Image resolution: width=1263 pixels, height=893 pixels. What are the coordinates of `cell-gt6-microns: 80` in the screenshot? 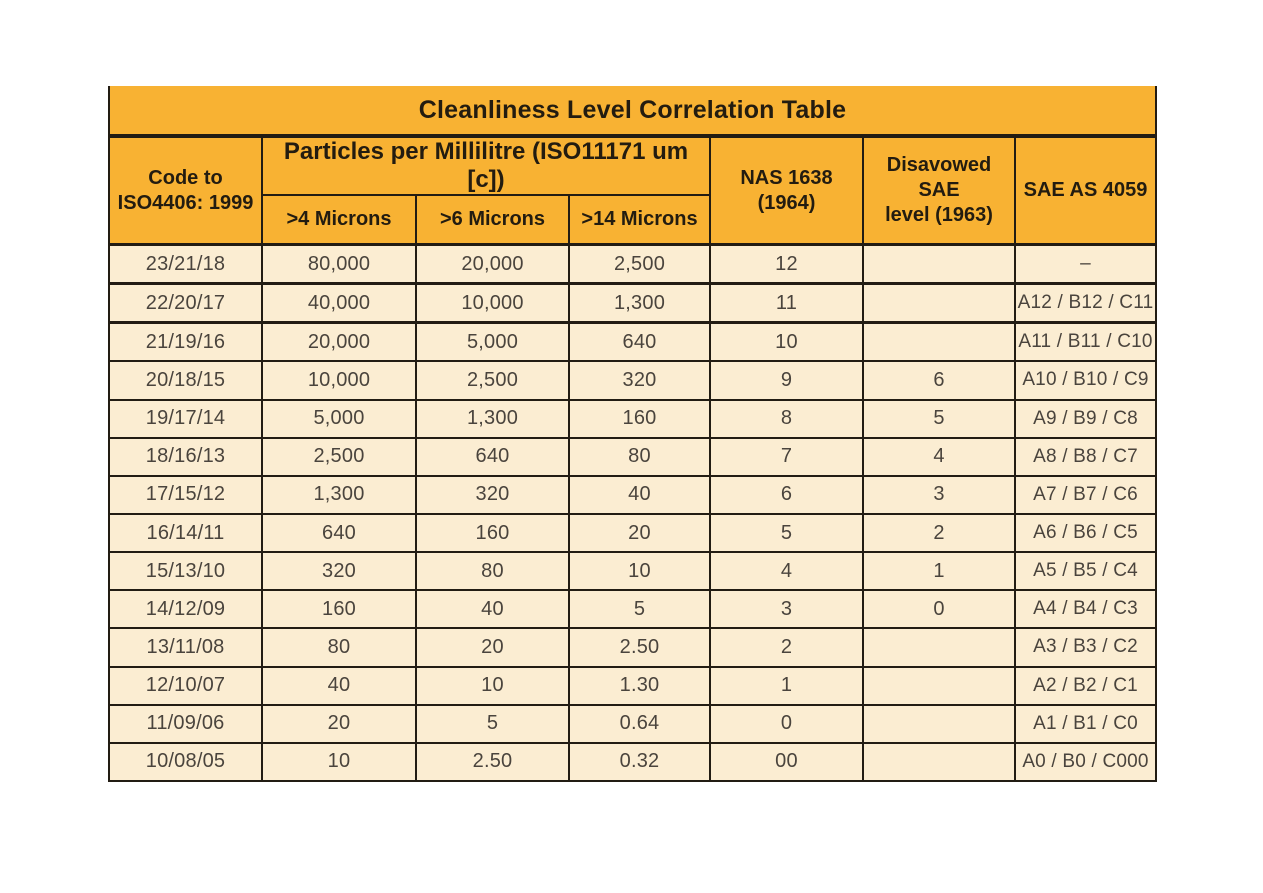 It's located at (492, 571).